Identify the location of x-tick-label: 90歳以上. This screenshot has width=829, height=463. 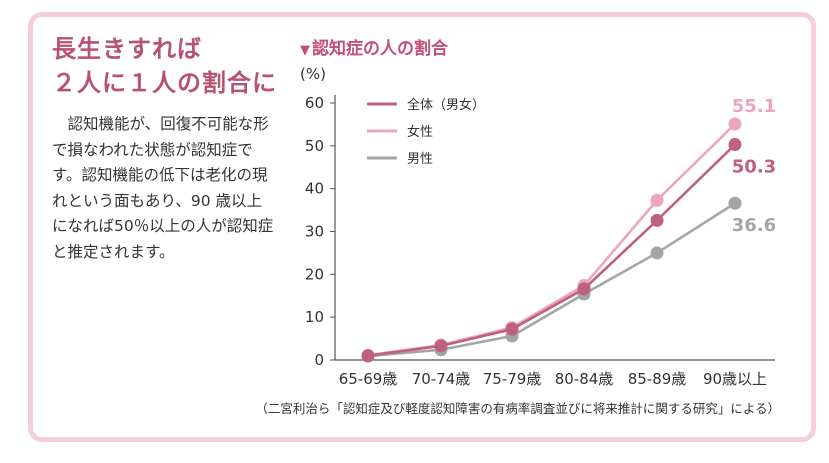
(735, 379).